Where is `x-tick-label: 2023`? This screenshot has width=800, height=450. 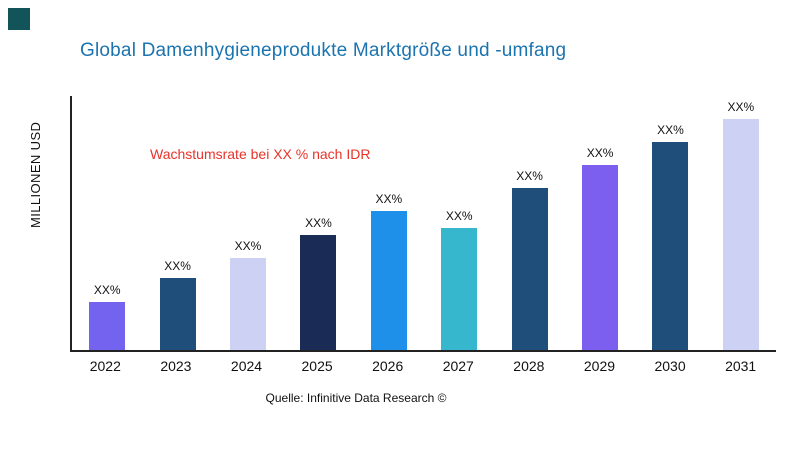 x-tick-label: 2023 is located at coordinates (176, 366).